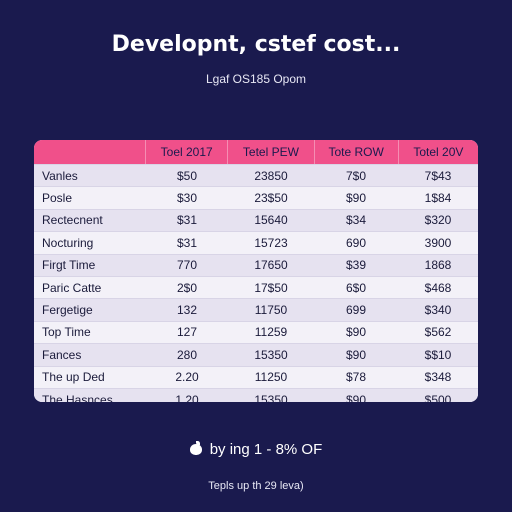 This screenshot has height=512, width=512. What do you see at coordinates (195, 448) in the screenshot?
I see `apple-icon` at bounding box center [195, 448].